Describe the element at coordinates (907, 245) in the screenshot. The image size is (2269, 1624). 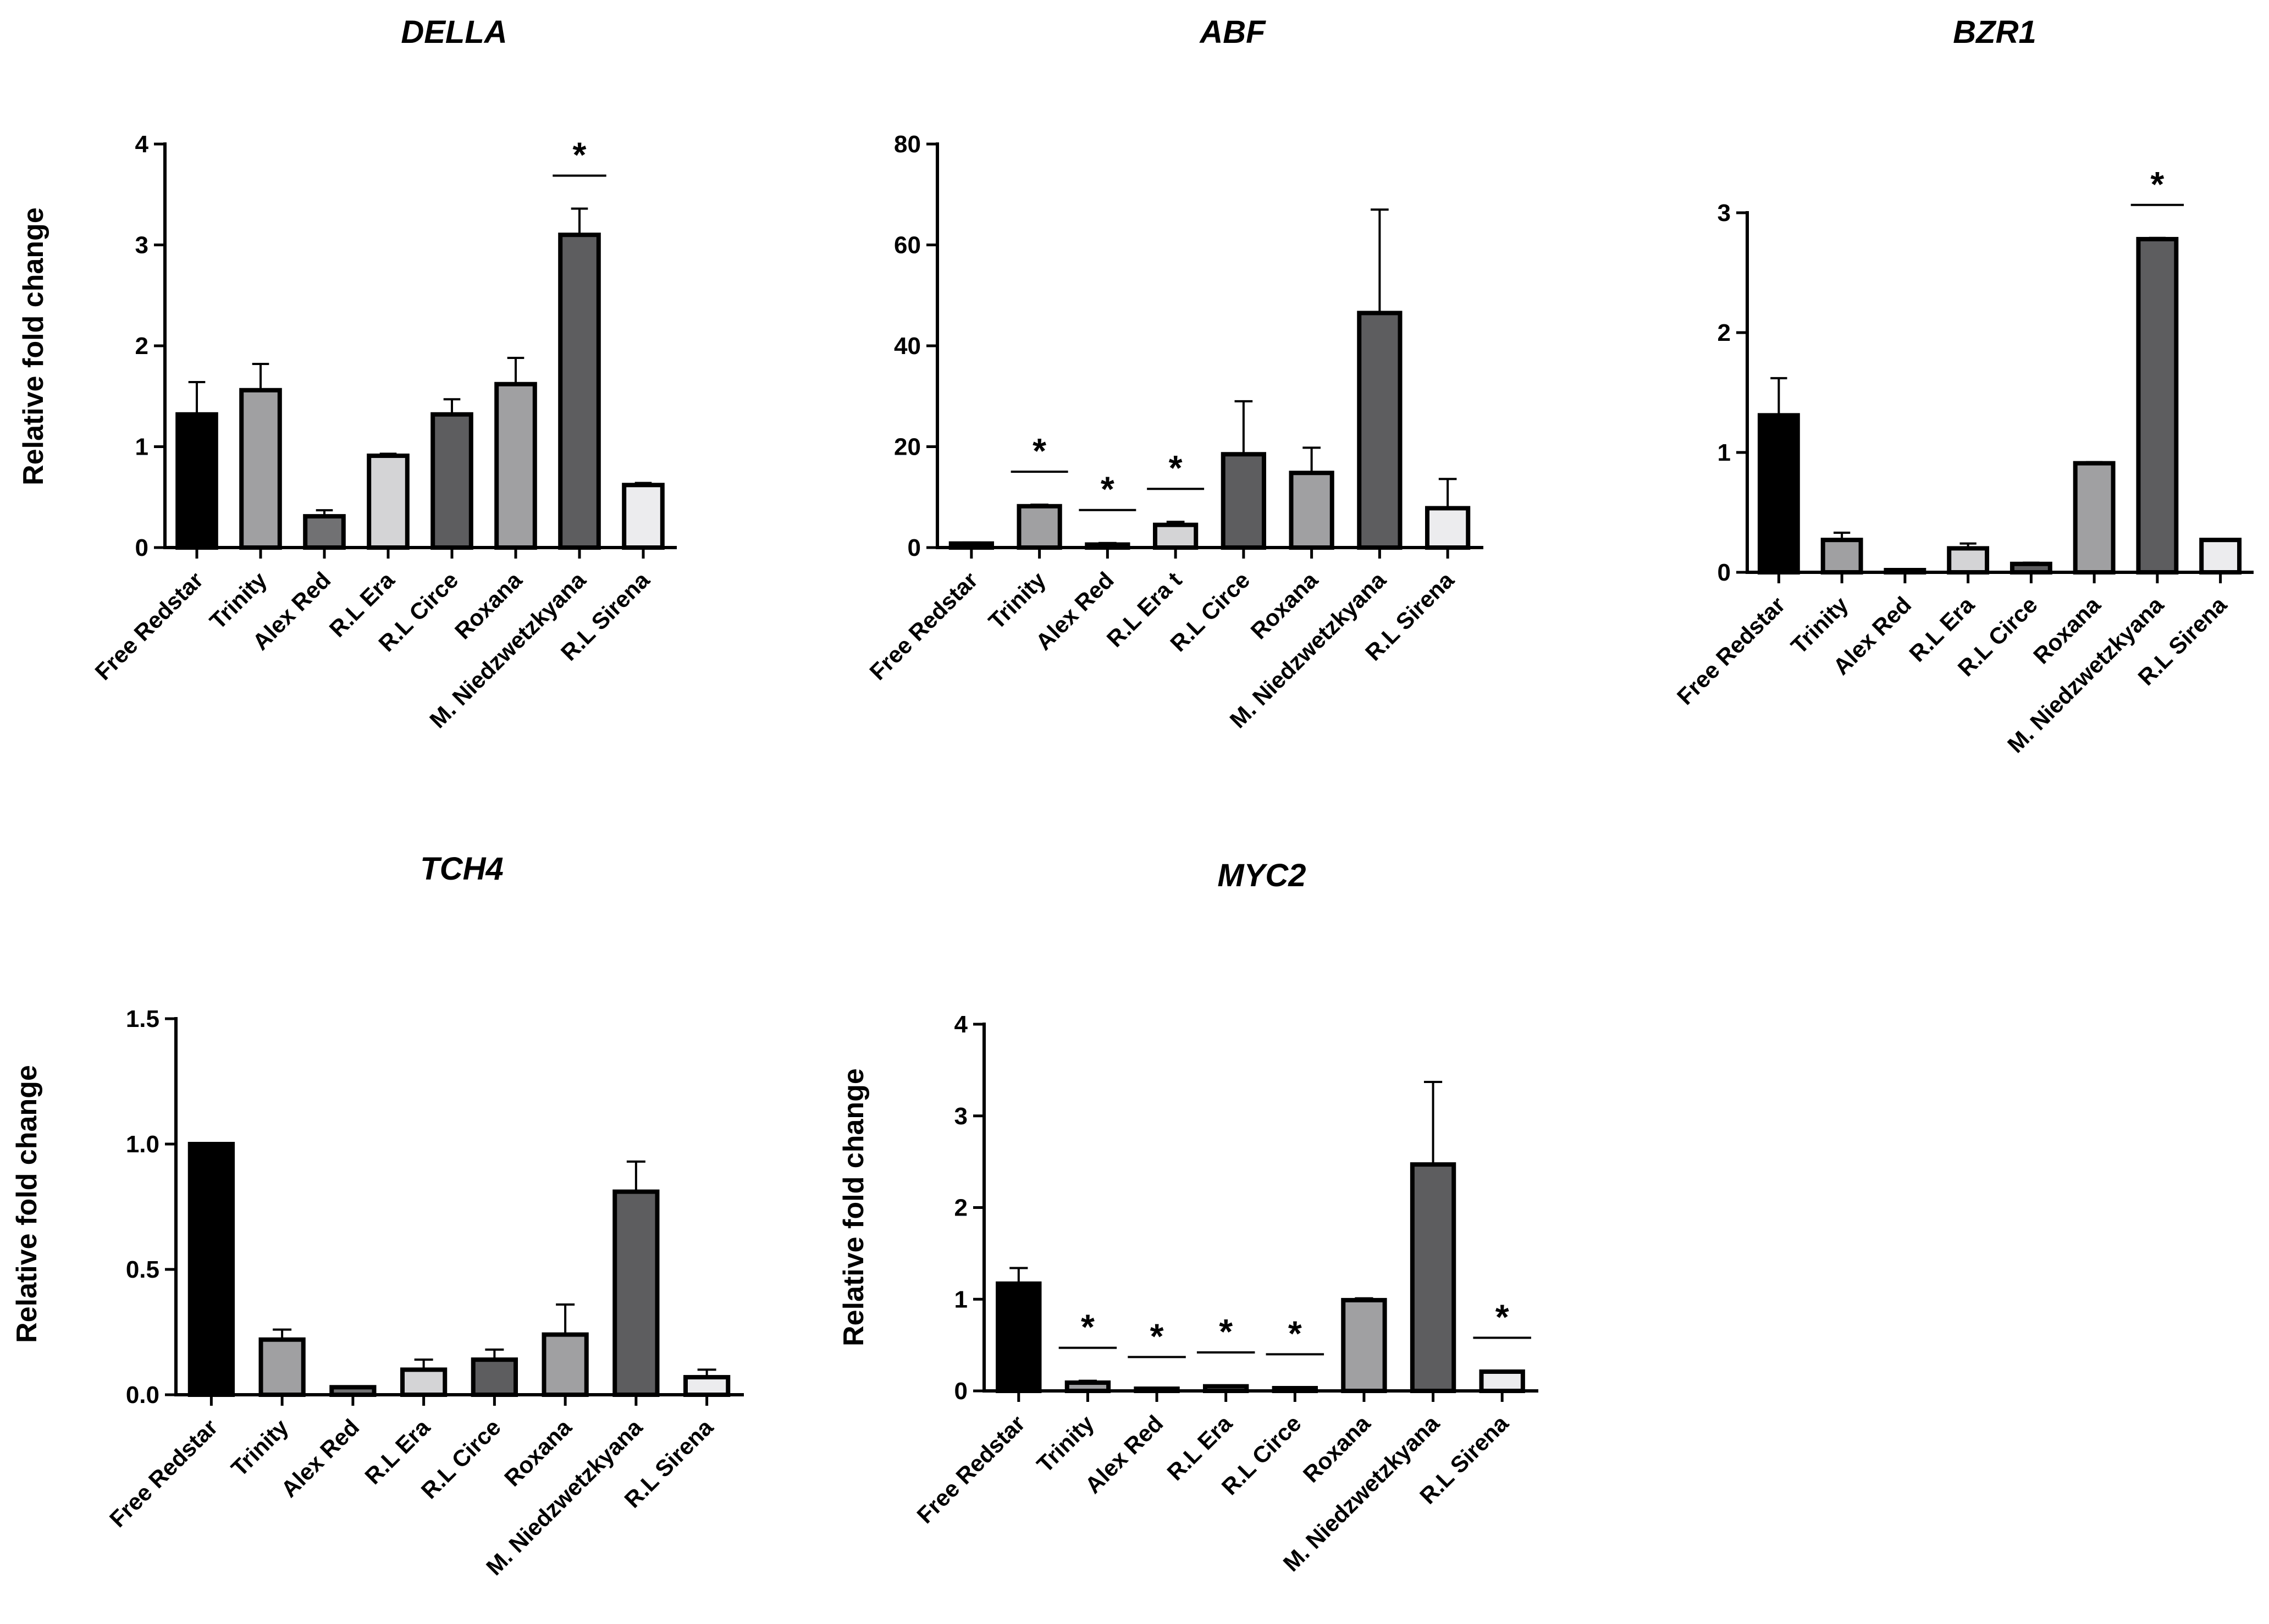
I see `y-tick-label: 60` at that location.